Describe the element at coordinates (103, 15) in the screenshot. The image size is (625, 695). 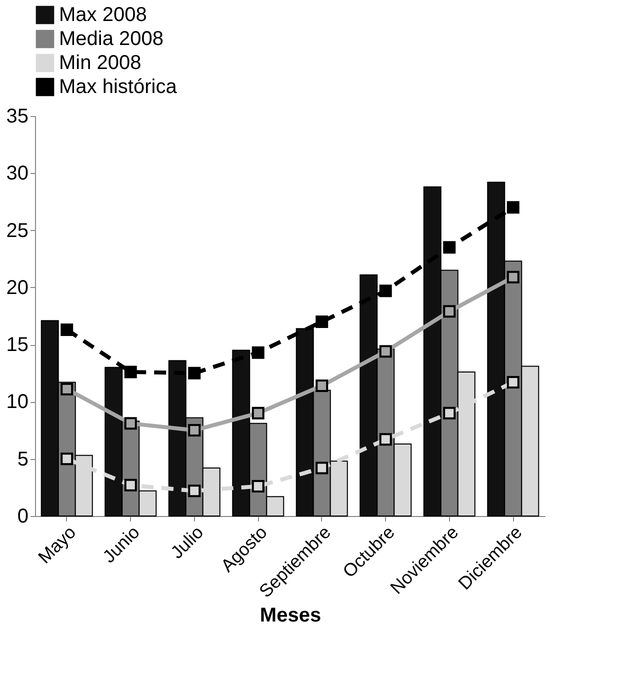
I see `legend-label: Max 2008` at that location.